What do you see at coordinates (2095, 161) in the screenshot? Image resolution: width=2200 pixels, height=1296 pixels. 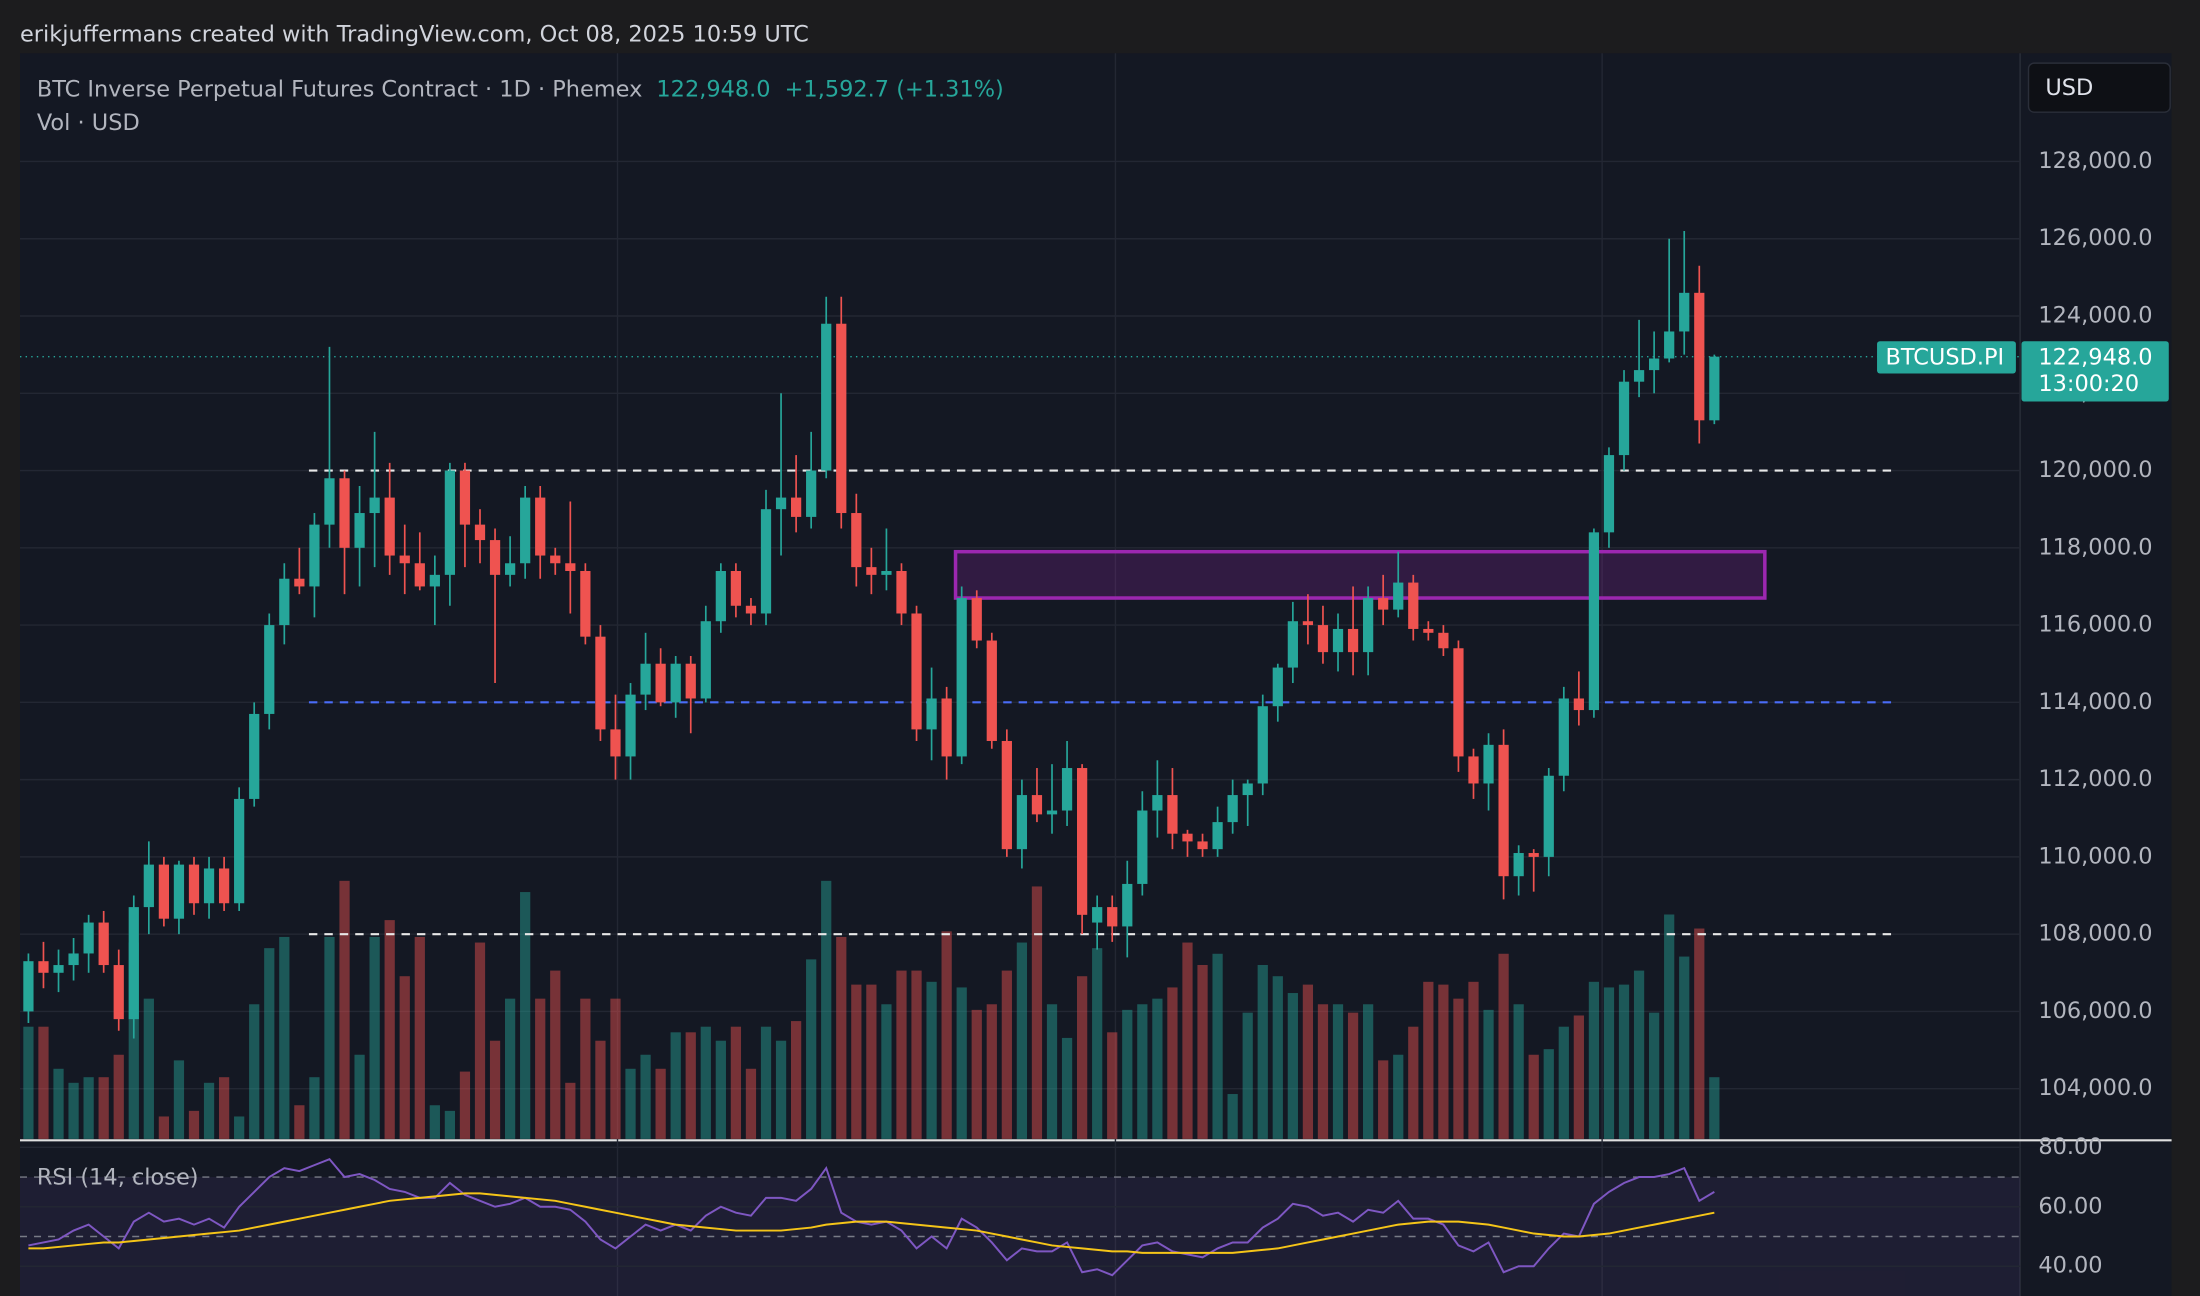 I see `y-tick-label: 128,000.0` at bounding box center [2095, 161].